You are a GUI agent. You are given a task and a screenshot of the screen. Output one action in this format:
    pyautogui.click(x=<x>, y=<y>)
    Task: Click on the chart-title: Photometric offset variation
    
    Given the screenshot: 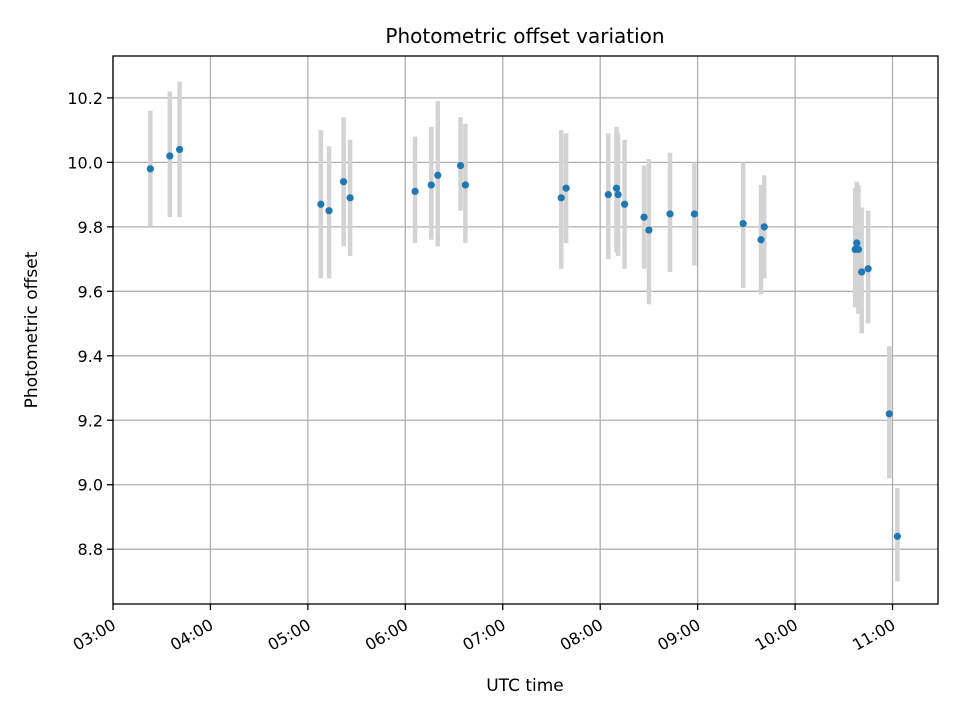 What is the action you would take?
    pyautogui.click(x=524, y=36)
    